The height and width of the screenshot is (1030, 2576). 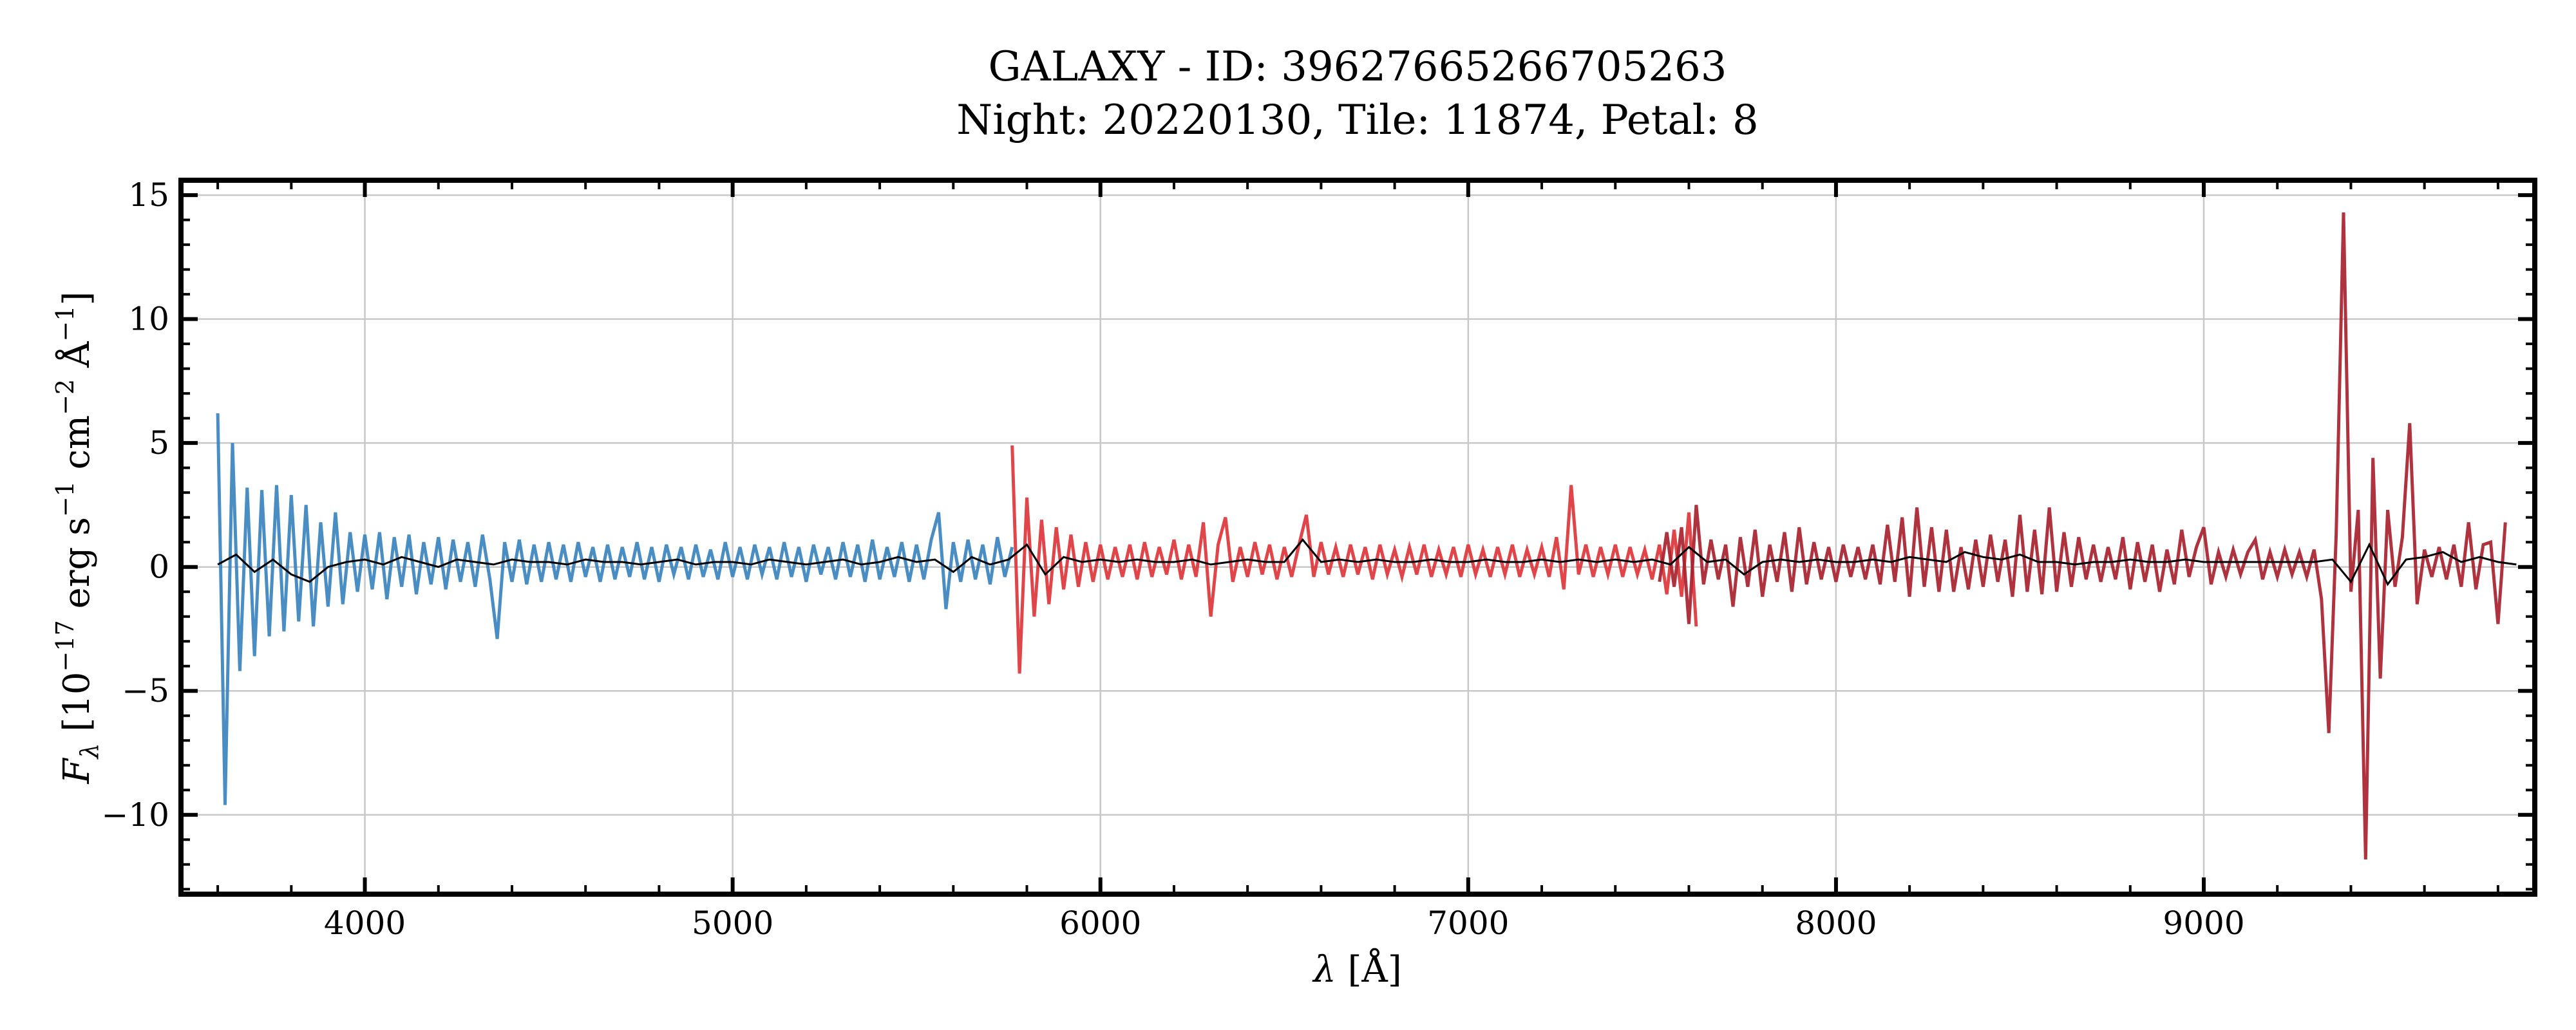 I want to click on chart-title-line-1: GALAXY - ID: 39627665266705263, so click(x=1358, y=67).